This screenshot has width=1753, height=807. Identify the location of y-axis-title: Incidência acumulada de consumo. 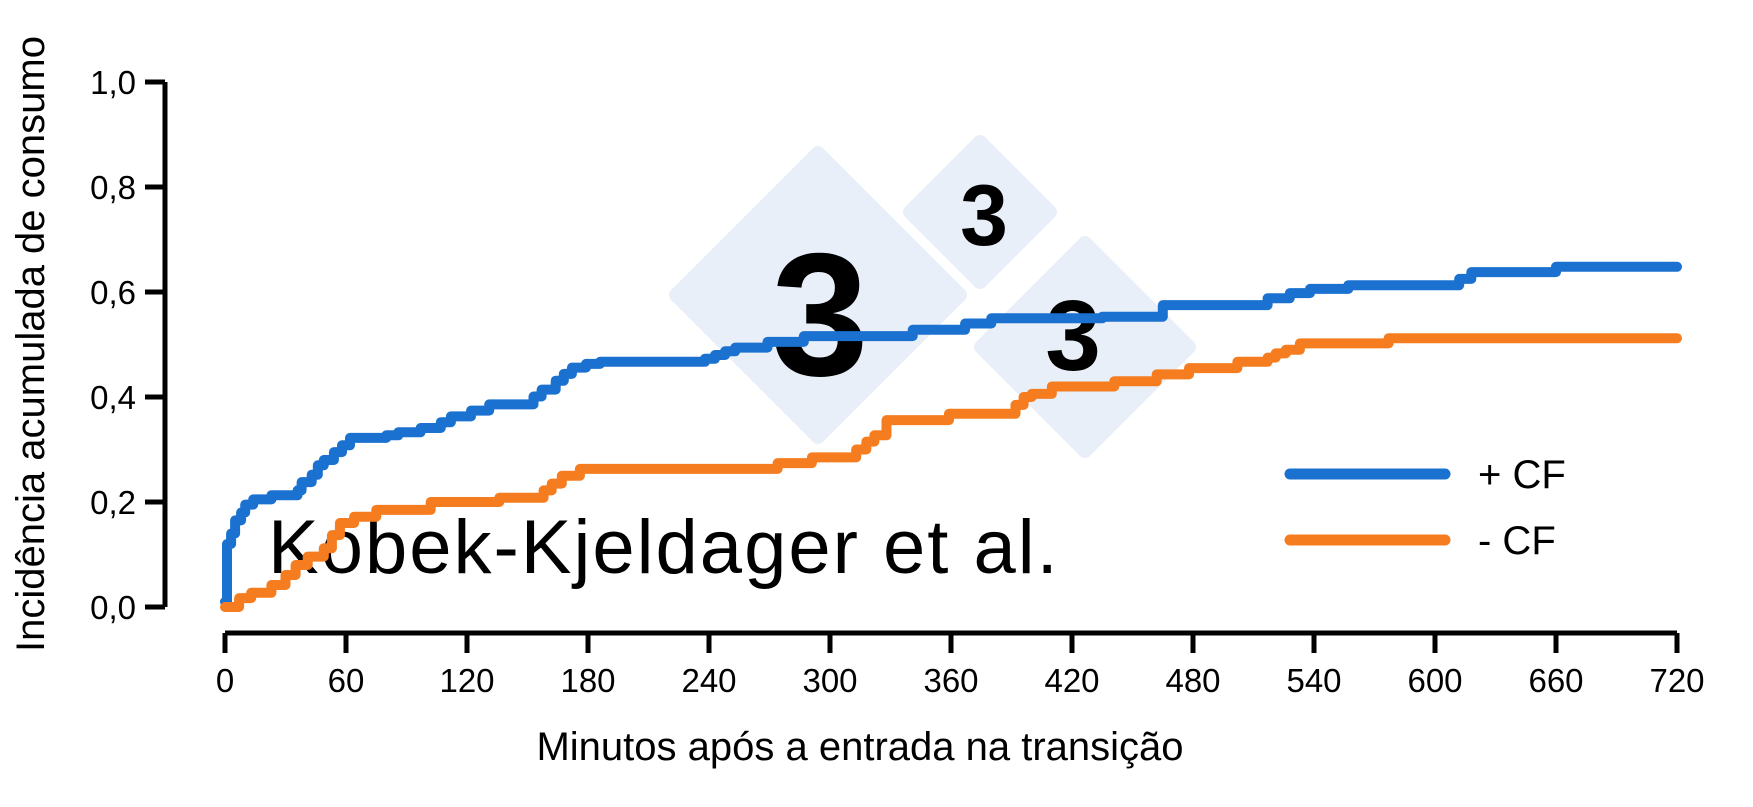
(31, 344).